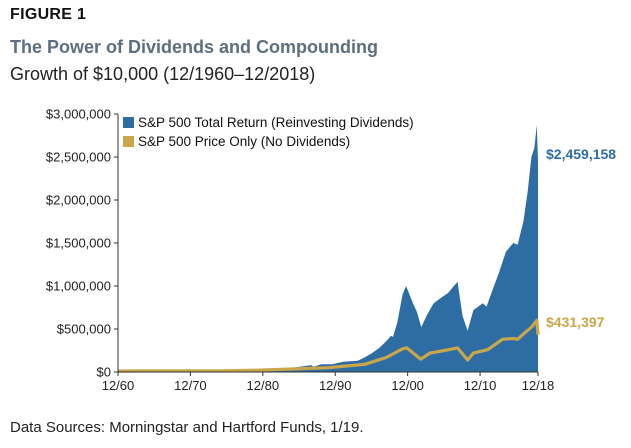 The height and width of the screenshot is (448, 631). Describe the element at coordinates (48, 14) in the screenshot. I see `figure-label: FIGURE 1` at that location.